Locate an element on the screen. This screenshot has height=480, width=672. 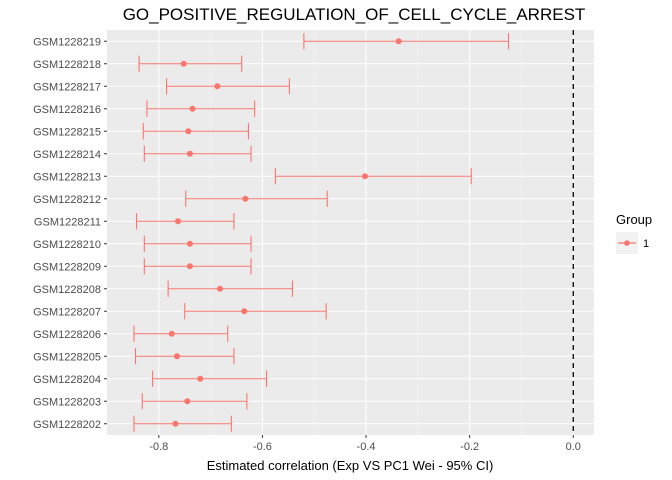
x-tick-label: -0.4 is located at coordinates (366, 447).